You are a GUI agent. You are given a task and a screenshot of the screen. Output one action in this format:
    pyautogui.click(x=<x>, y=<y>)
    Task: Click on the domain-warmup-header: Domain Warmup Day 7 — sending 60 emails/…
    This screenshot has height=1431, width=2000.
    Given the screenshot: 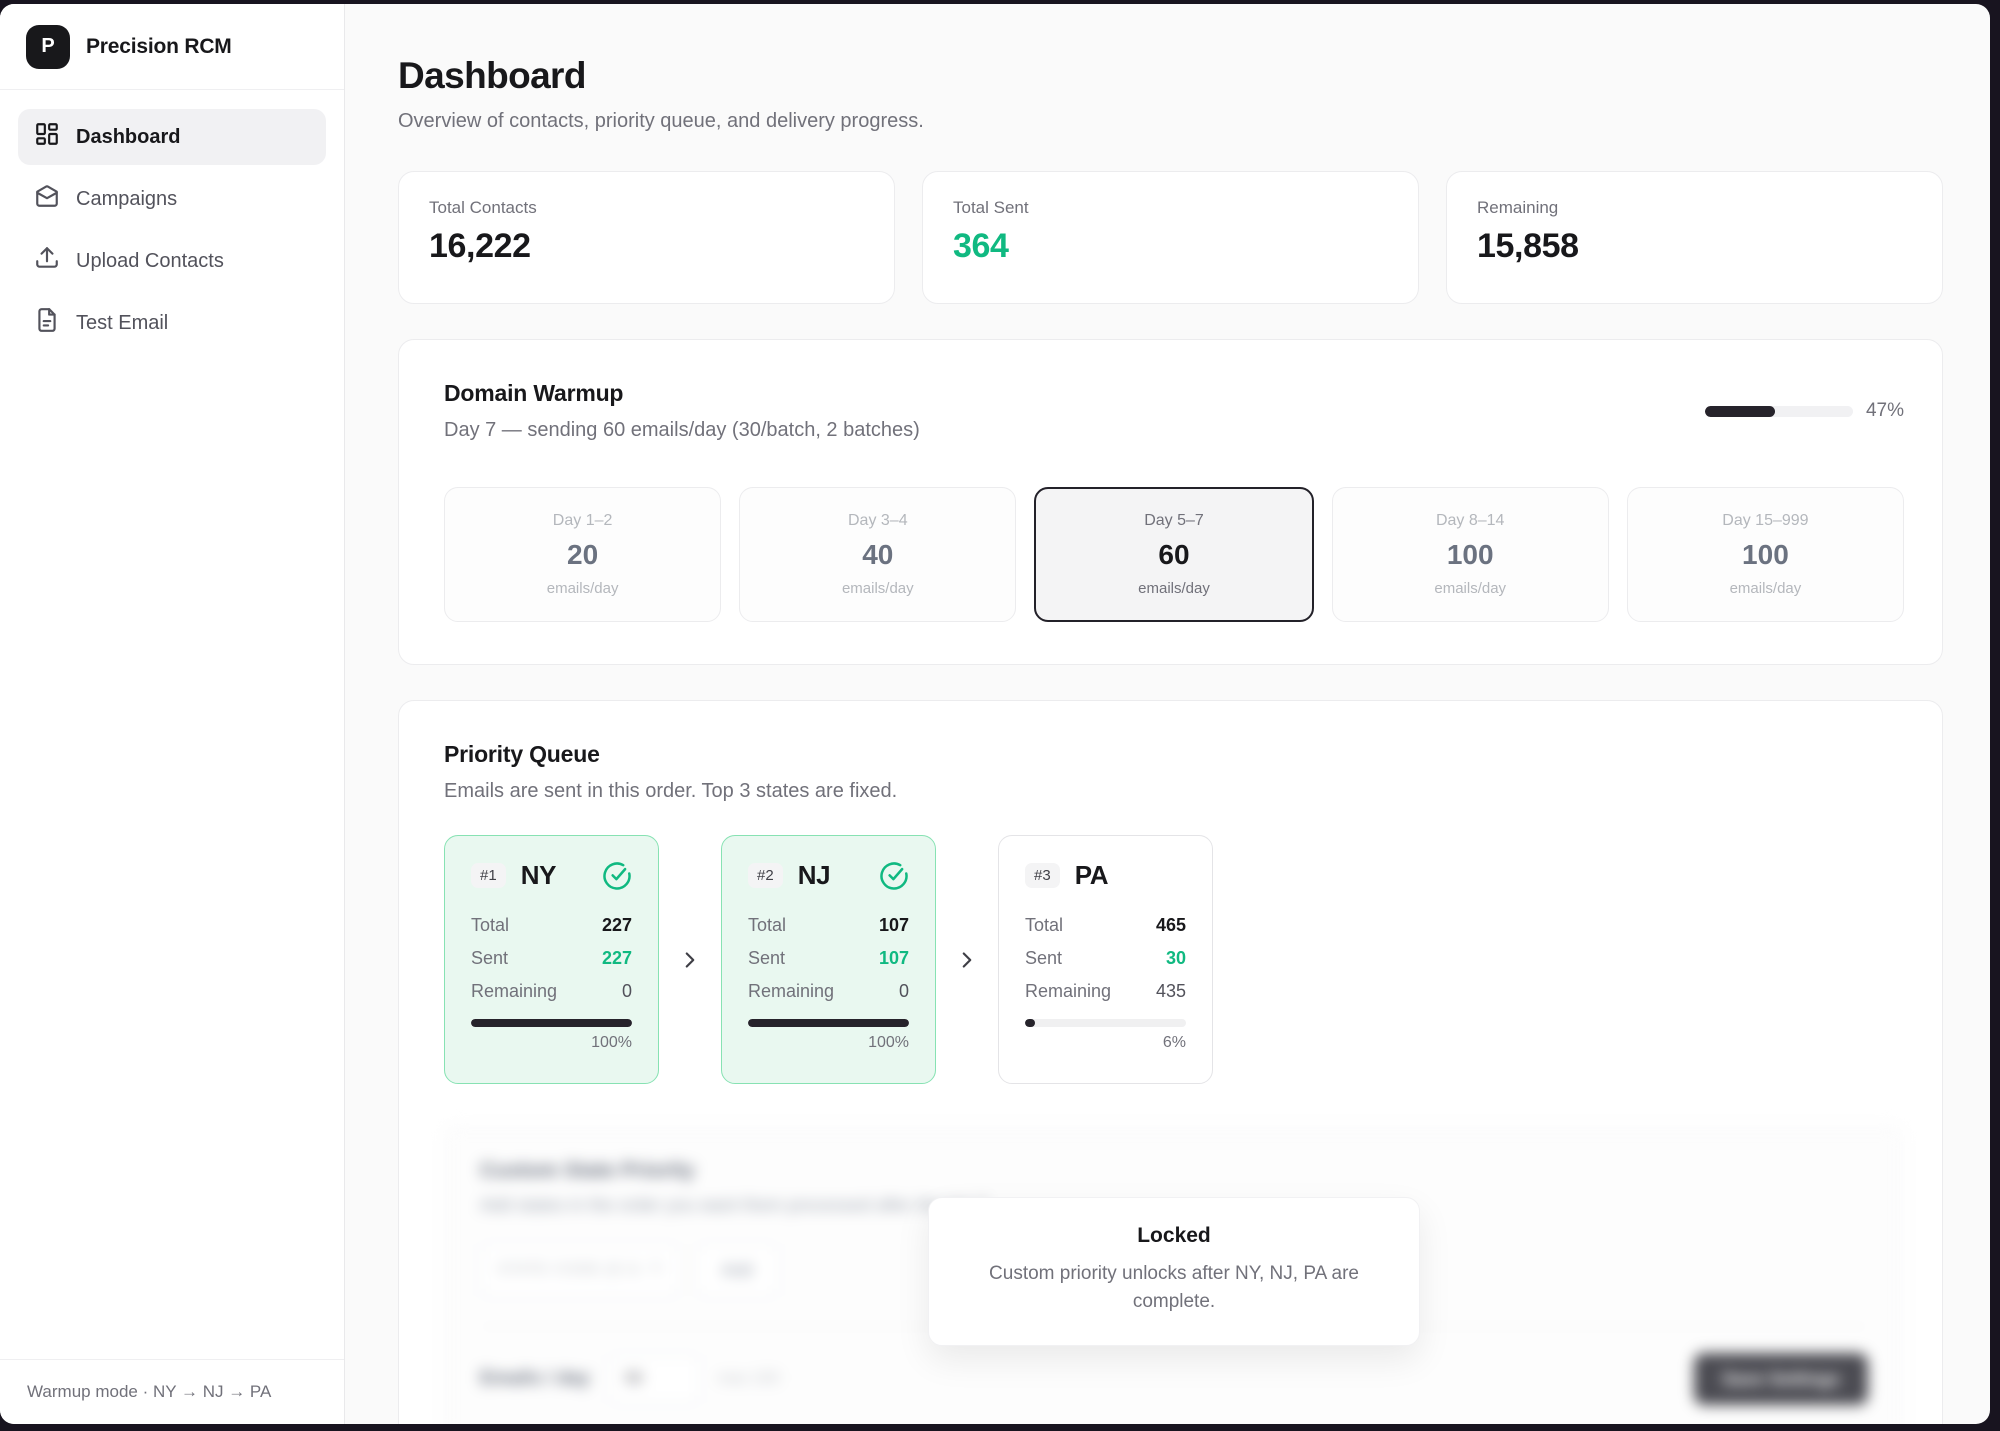 What is the action you would take?
    pyautogui.click(x=1174, y=411)
    